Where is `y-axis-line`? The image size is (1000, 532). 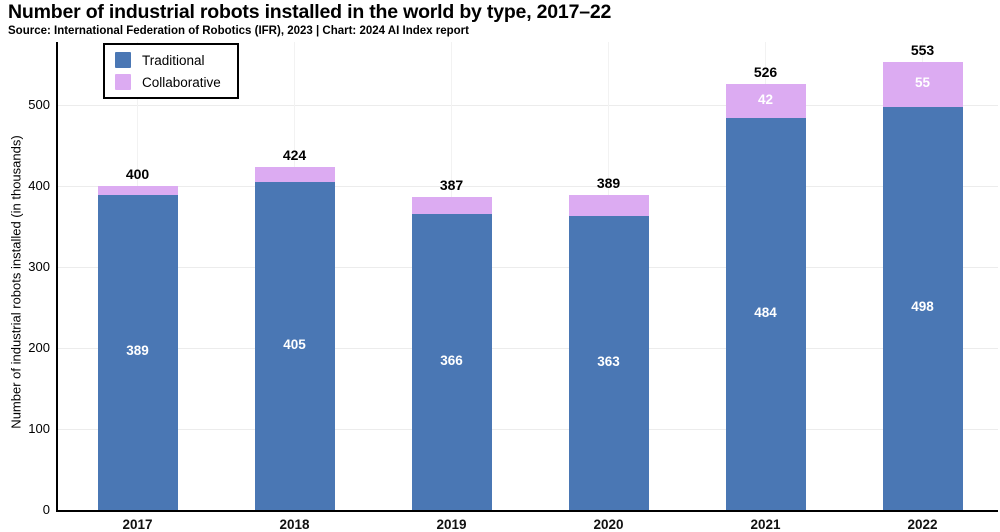
y-axis-line is located at coordinates (57, 277).